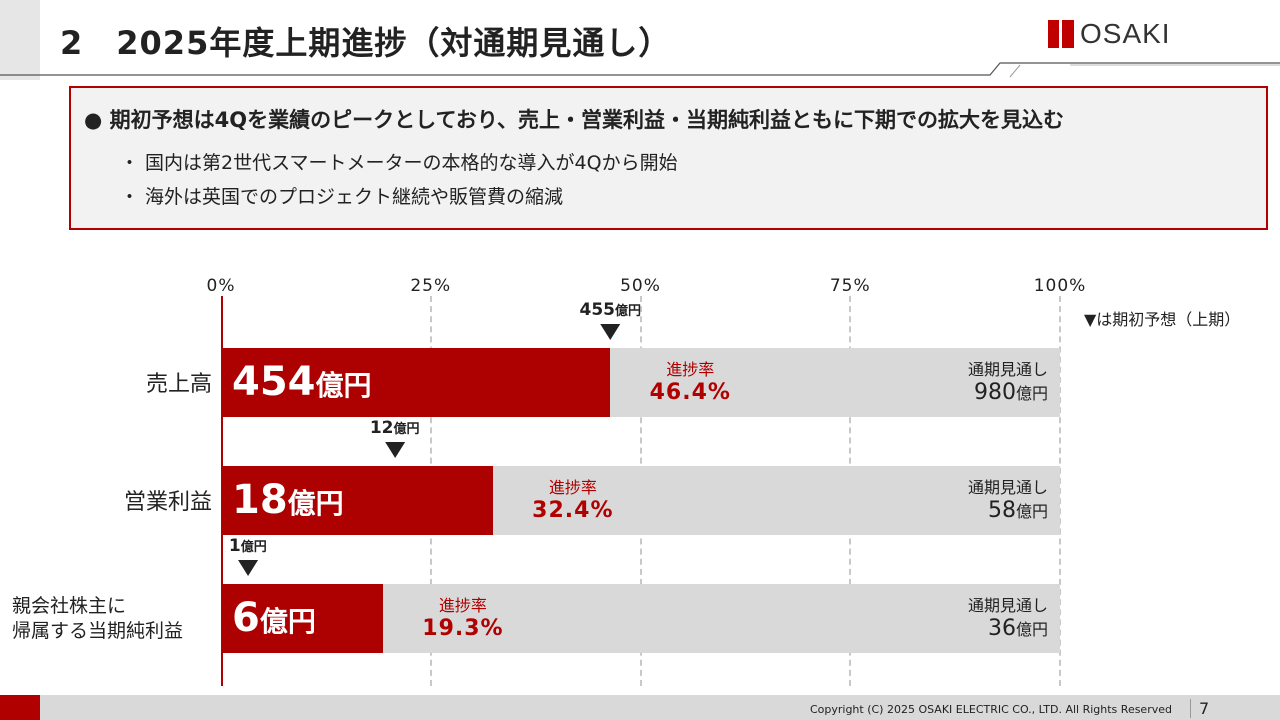  I want to click on actual-value: 18億円, so click(288, 500).